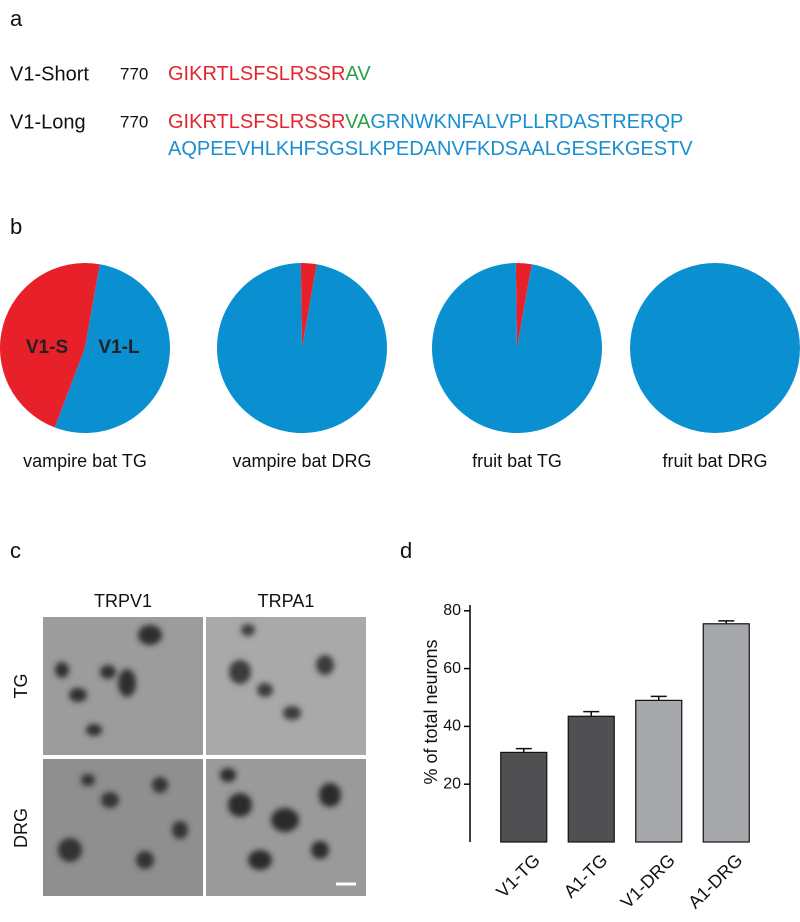 Image resolution: width=800 pixels, height=922 pixels. I want to click on panel-label: b, so click(16, 226).